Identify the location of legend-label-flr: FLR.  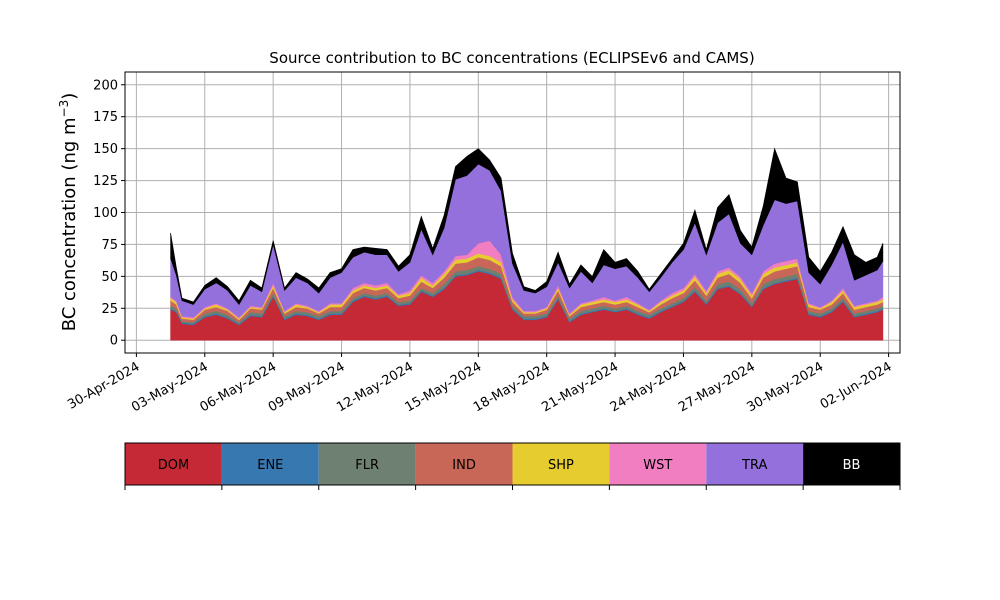
(367, 465).